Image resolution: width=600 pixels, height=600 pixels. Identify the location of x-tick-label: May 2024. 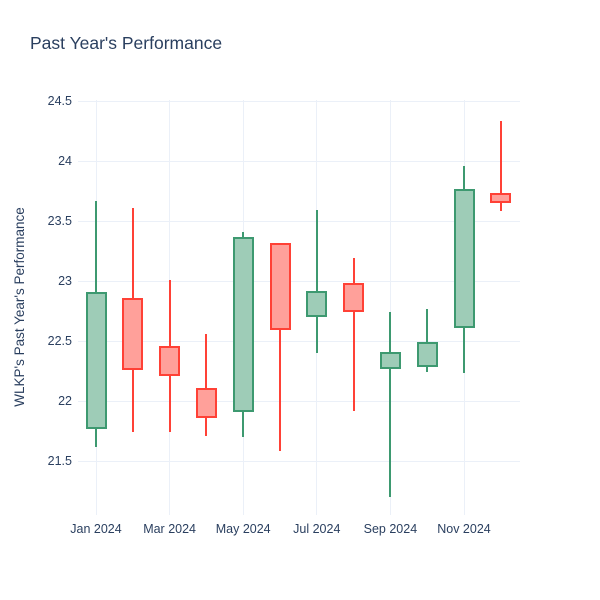
(243, 529).